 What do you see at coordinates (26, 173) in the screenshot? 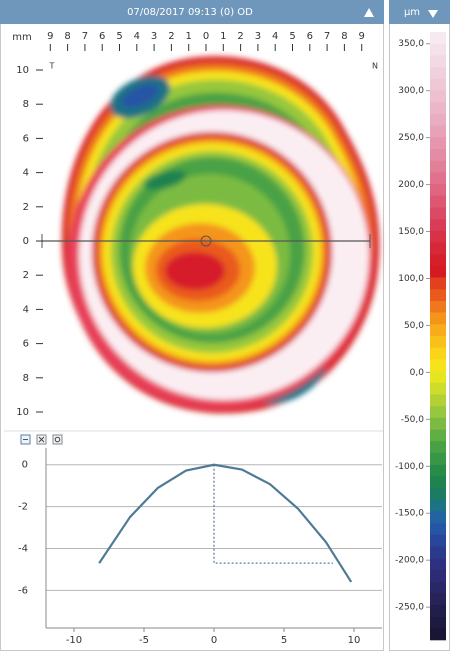
I see `y-ruler-label: 4` at bounding box center [26, 173].